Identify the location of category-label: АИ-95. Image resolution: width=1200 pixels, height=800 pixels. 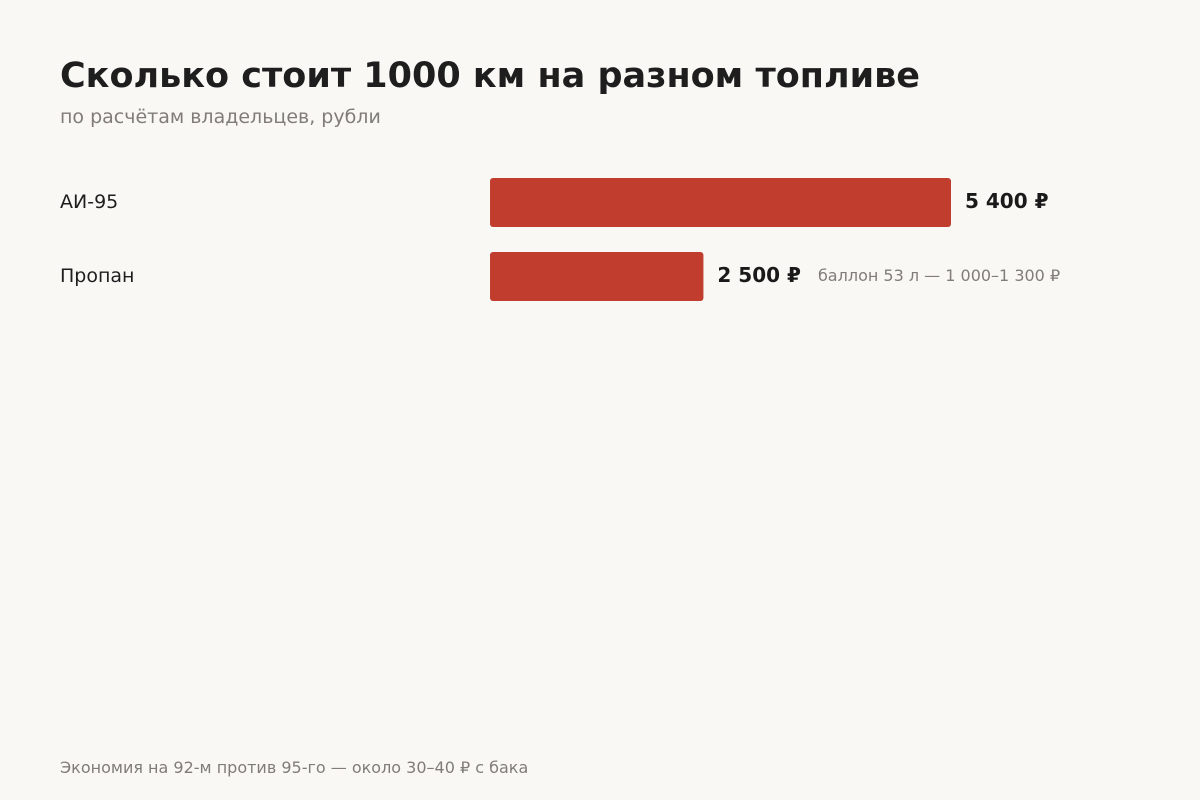
(89, 202).